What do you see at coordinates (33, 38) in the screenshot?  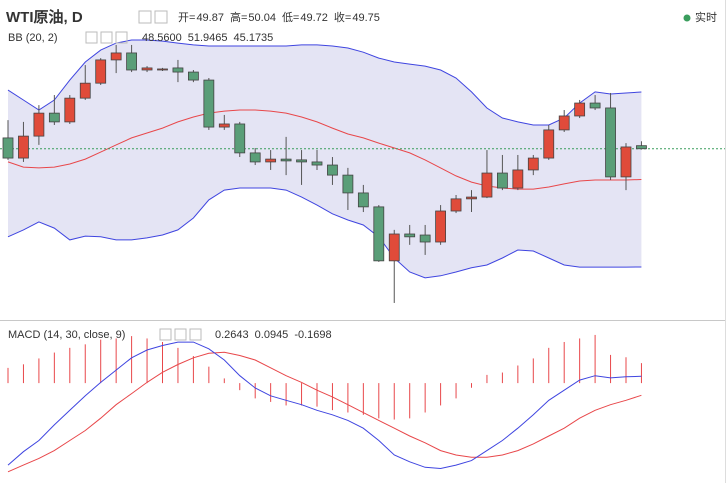 I see `bb-label: BB (20, 2)` at bounding box center [33, 38].